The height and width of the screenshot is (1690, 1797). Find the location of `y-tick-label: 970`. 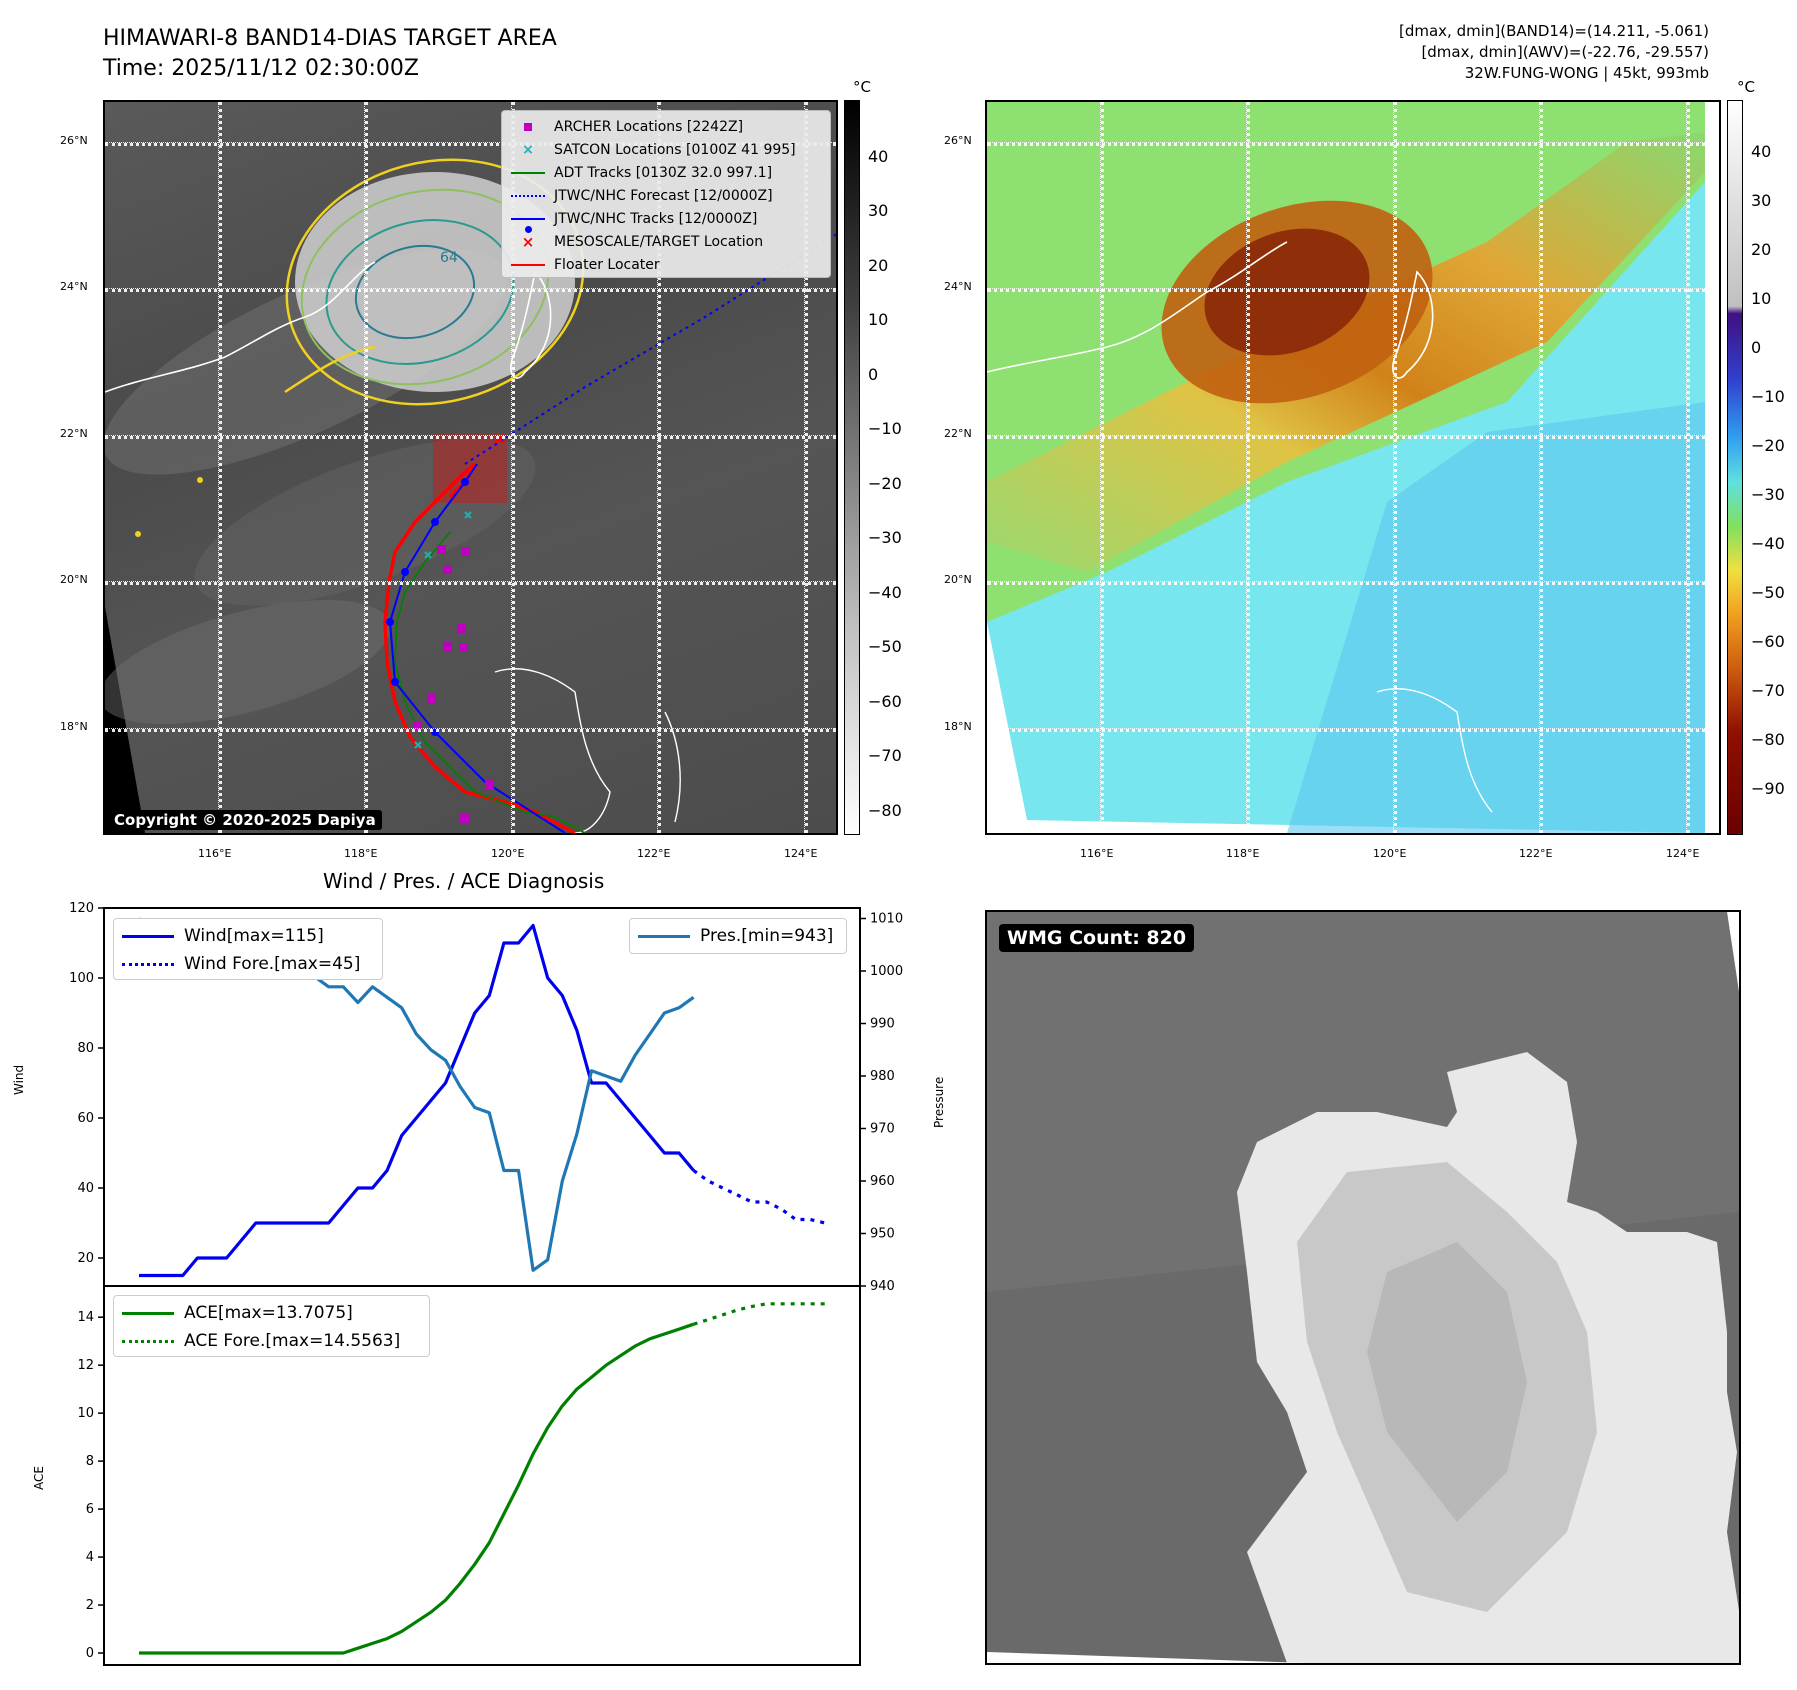

y-tick-label: 970 is located at coordinates (882, 1129).